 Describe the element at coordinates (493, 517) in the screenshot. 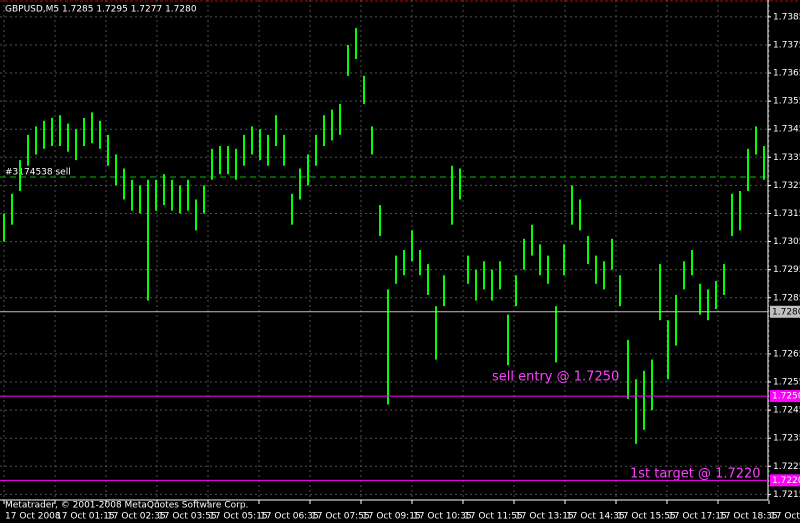

I see `x-tick-label: 17 Oct 11:55` at that location.